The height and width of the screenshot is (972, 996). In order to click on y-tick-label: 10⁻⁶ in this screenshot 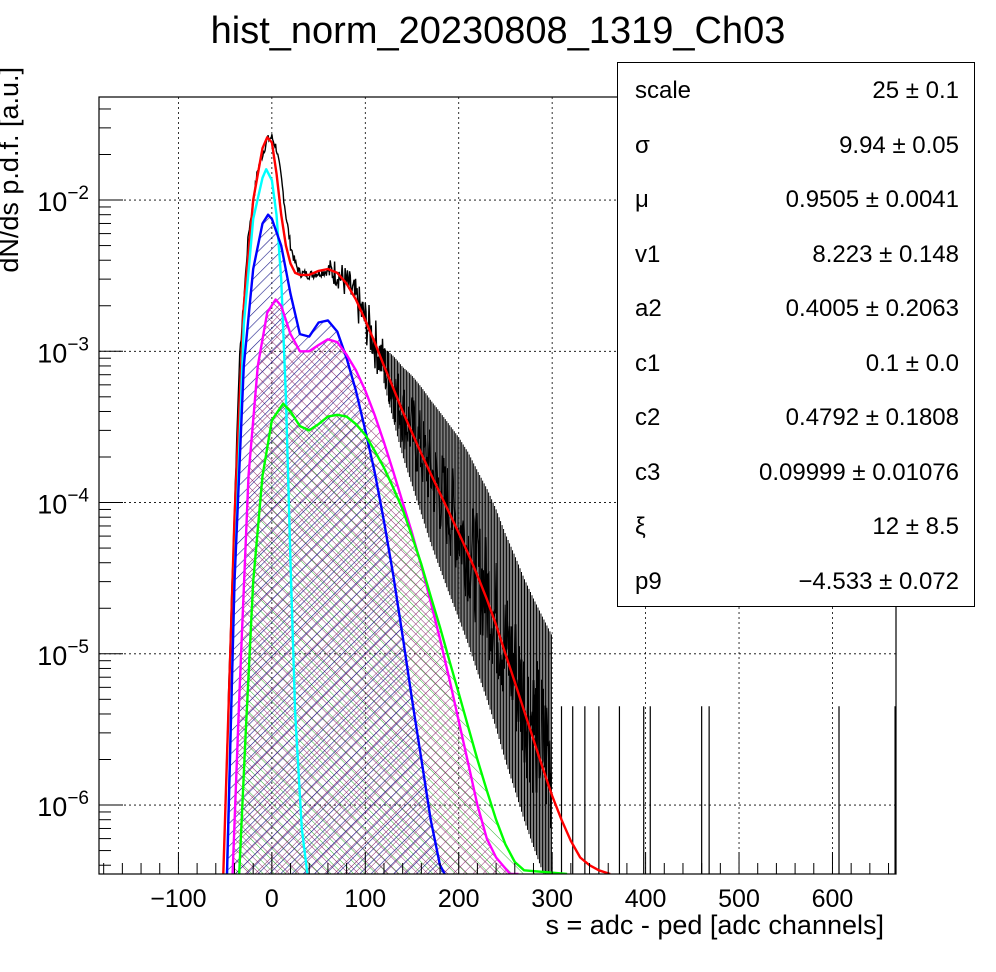, I will do `click(63, 805)`.